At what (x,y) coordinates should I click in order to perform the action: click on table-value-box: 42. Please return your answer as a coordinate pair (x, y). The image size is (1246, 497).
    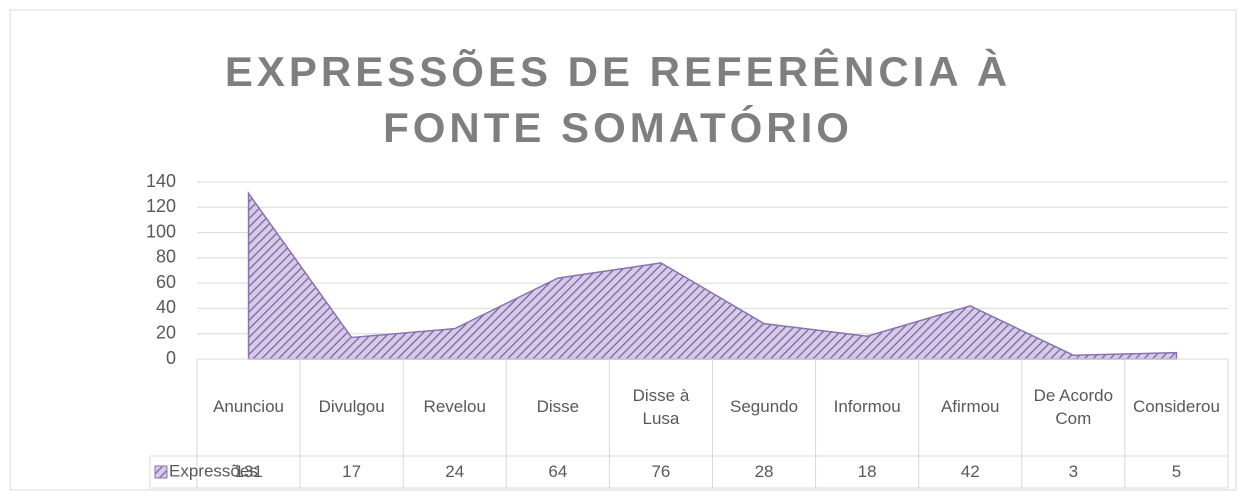
    Looking at the image, I should click on (970, 471).